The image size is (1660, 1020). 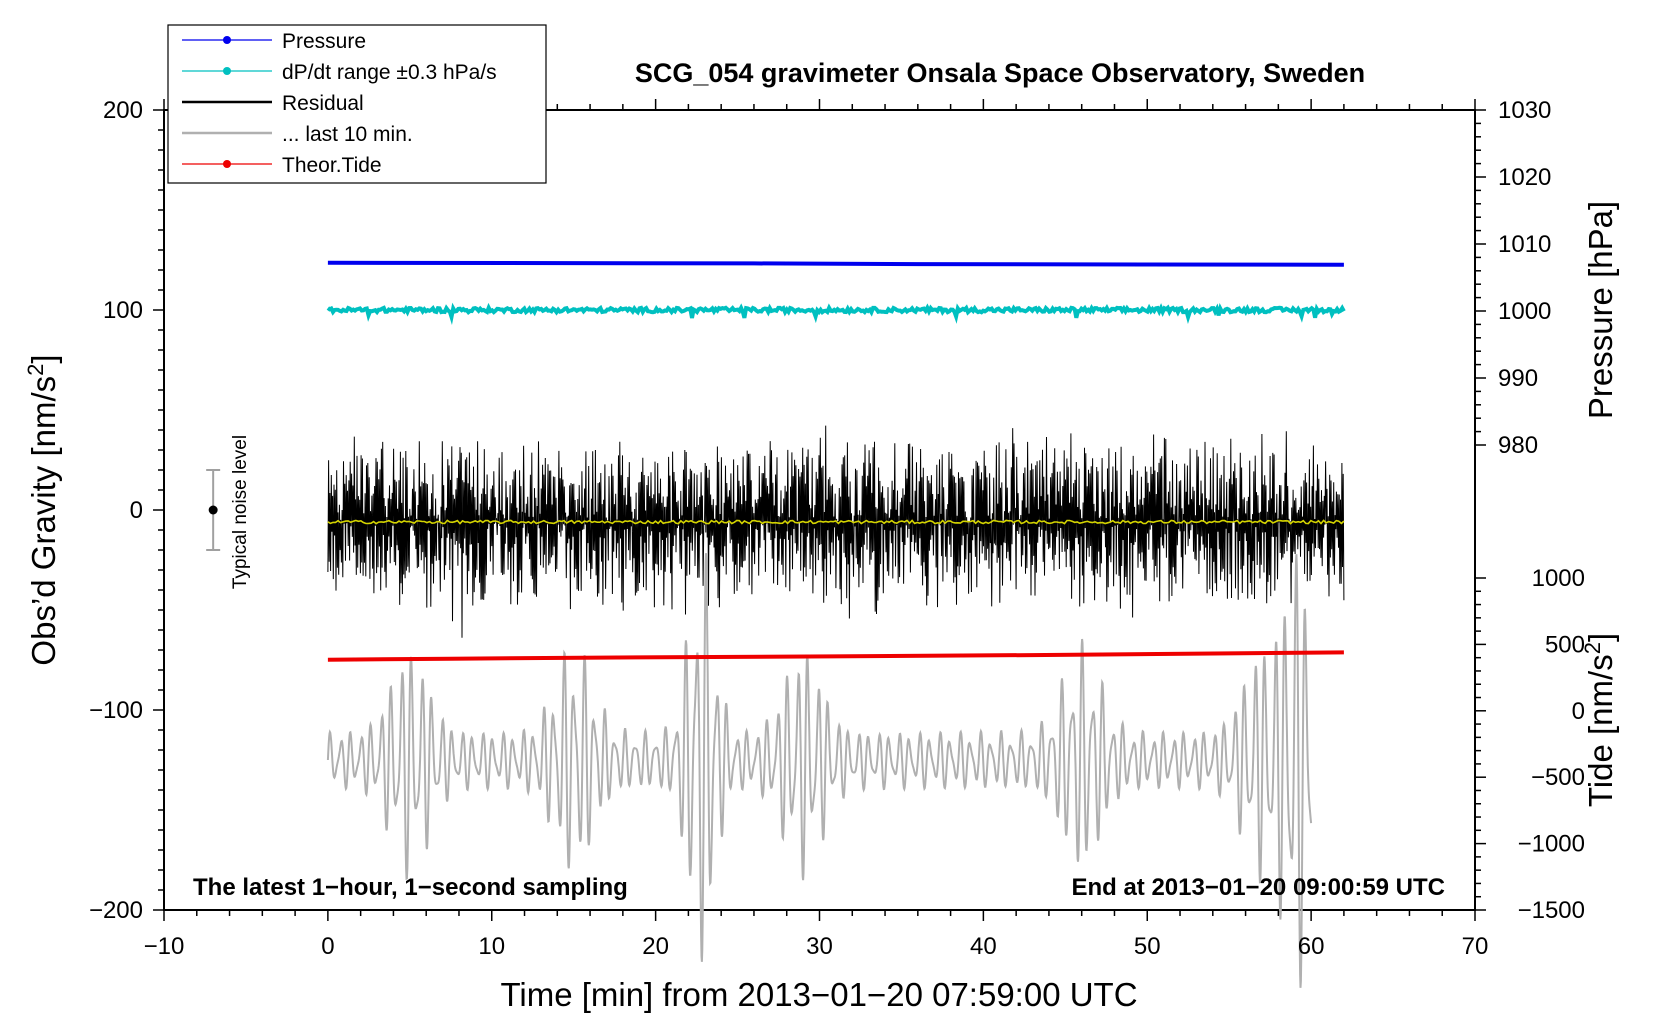 What do you see at coordinates (1592, 648) in the screenshot?
I see `tide-axis-title-superscript: 2` at bounding box center [1592, 648].